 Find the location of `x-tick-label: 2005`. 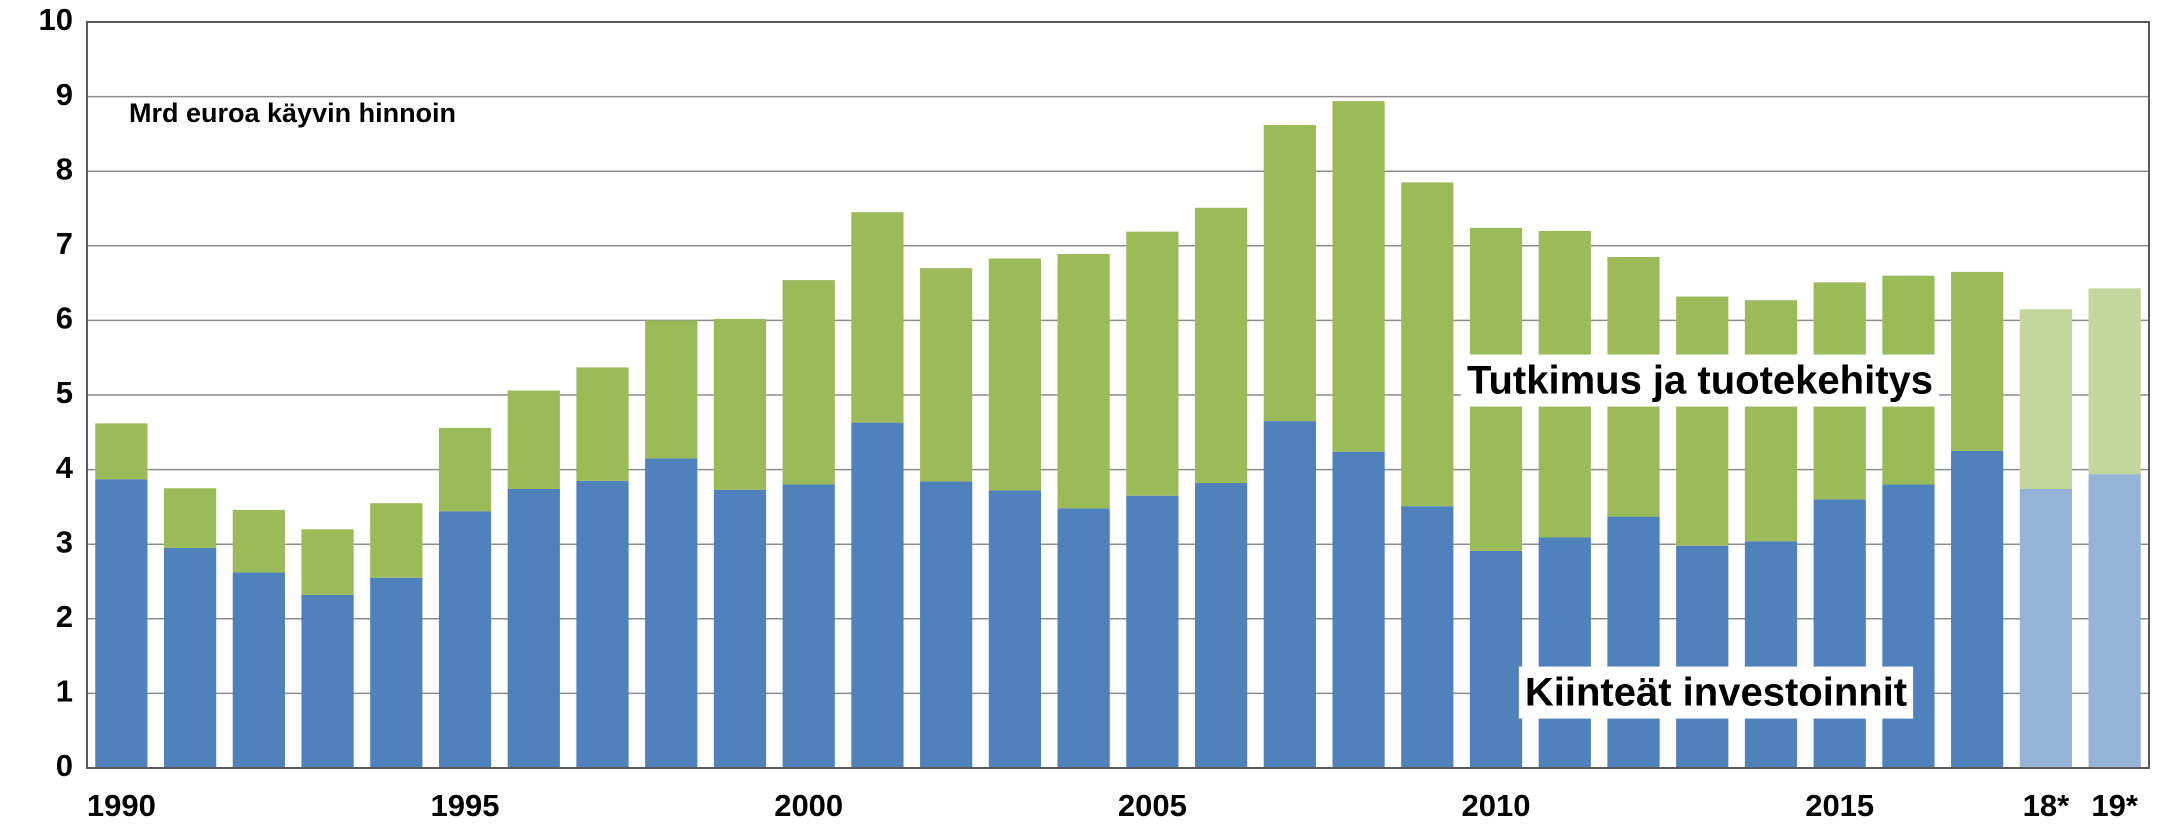

x-tick-label: 2005 is located at coordinates (1152, 805).